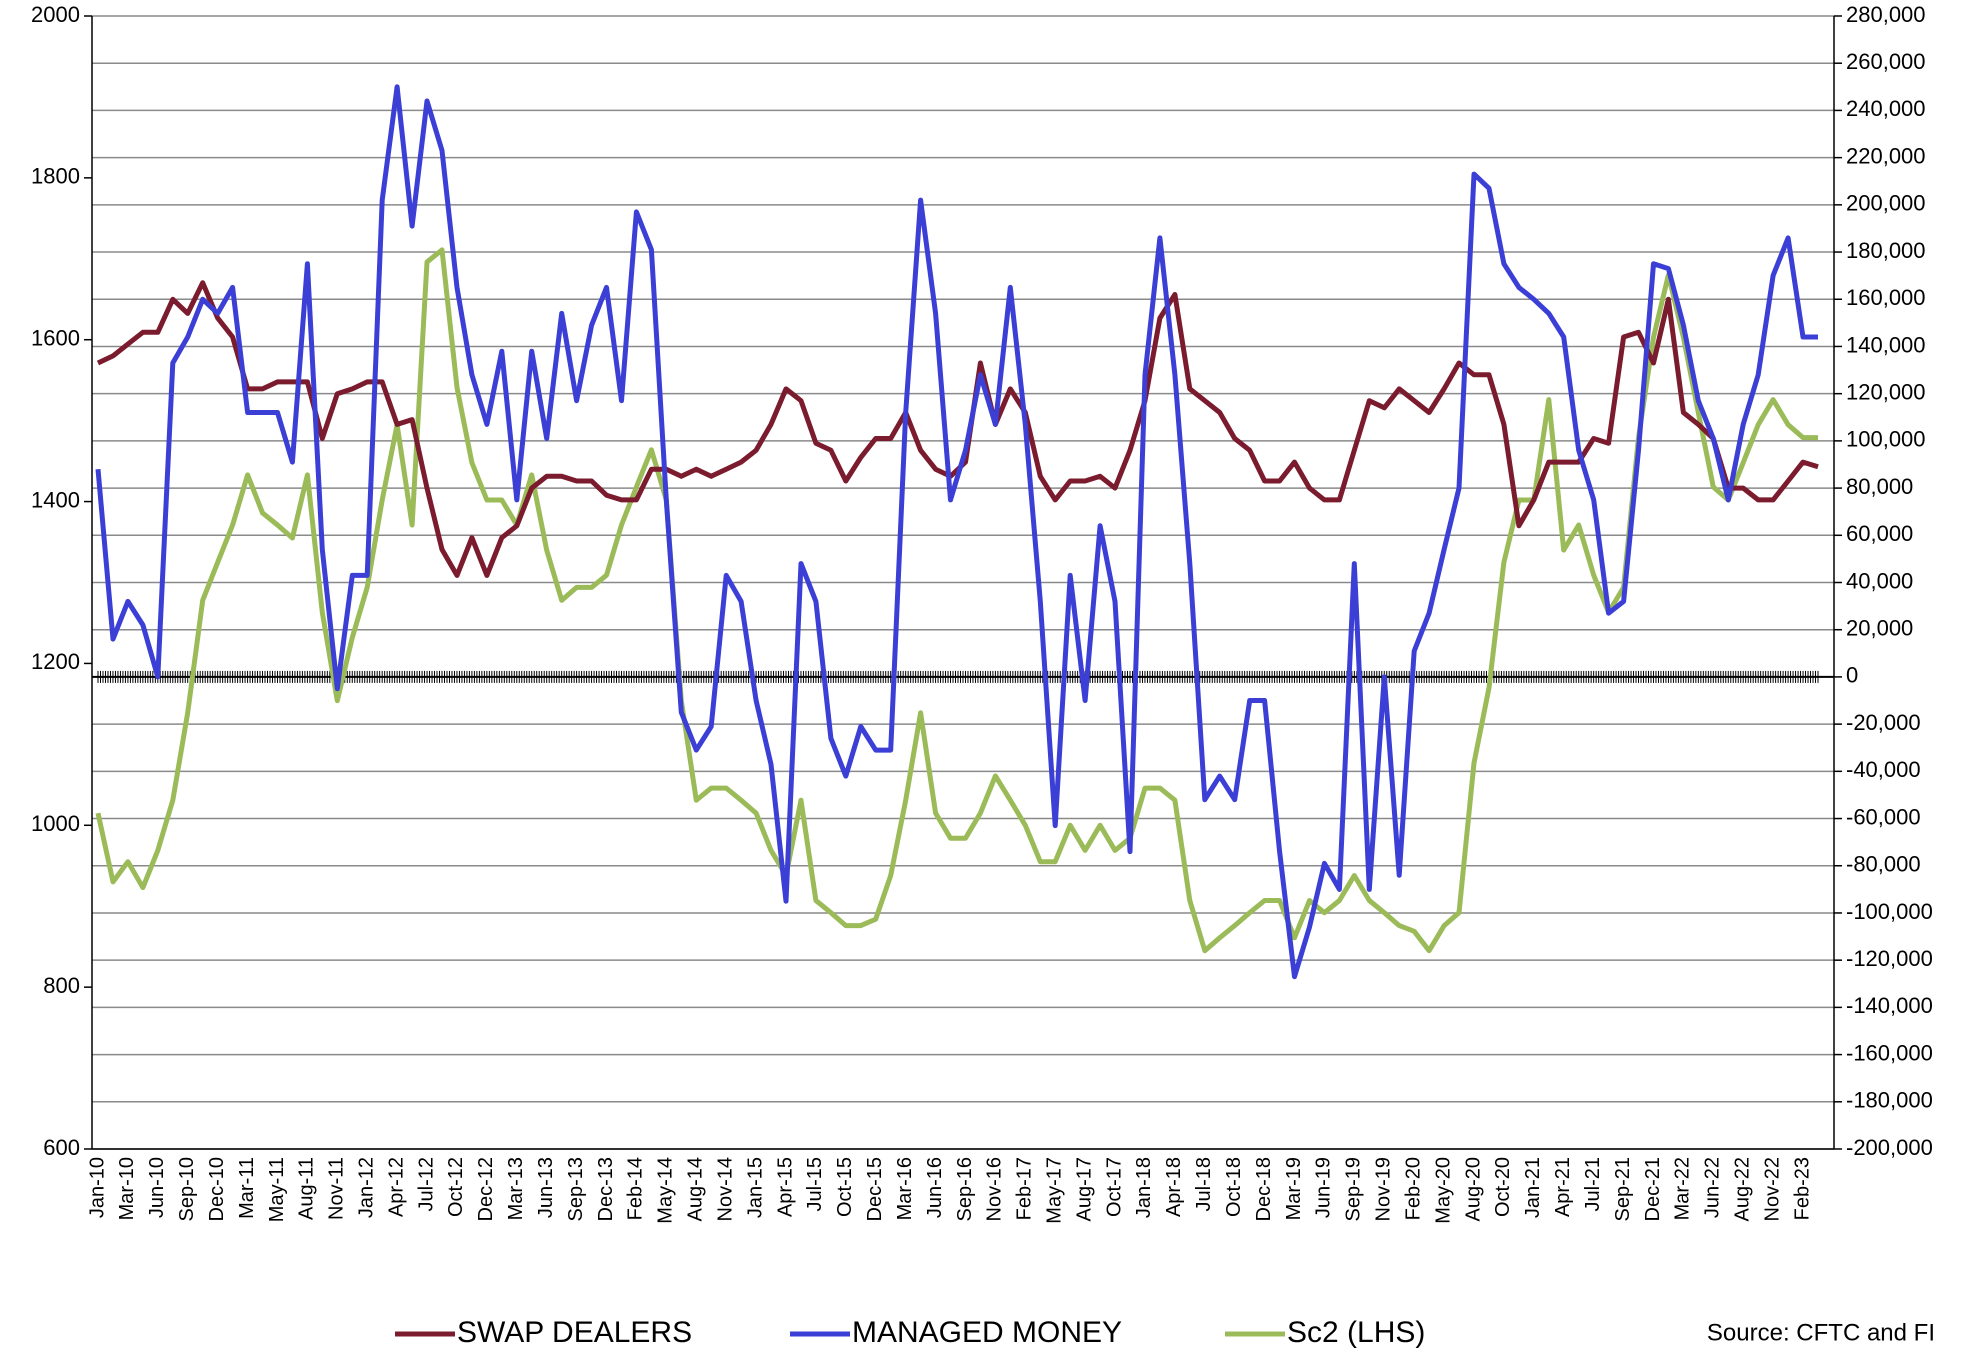  I want to click on y2-tick-label: -80,000, so click(1883, 864).